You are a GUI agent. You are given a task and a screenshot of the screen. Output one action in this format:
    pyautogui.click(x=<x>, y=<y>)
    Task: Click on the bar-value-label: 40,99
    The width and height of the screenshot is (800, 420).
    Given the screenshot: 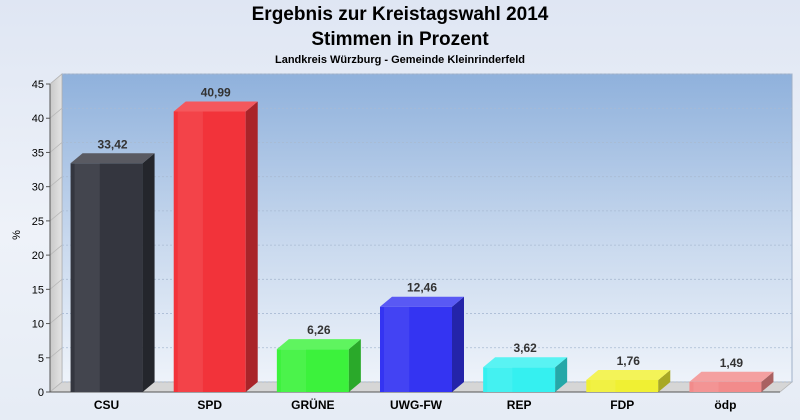 What is the action you would take?
    pyautogui.click(x=216, y=92)
    